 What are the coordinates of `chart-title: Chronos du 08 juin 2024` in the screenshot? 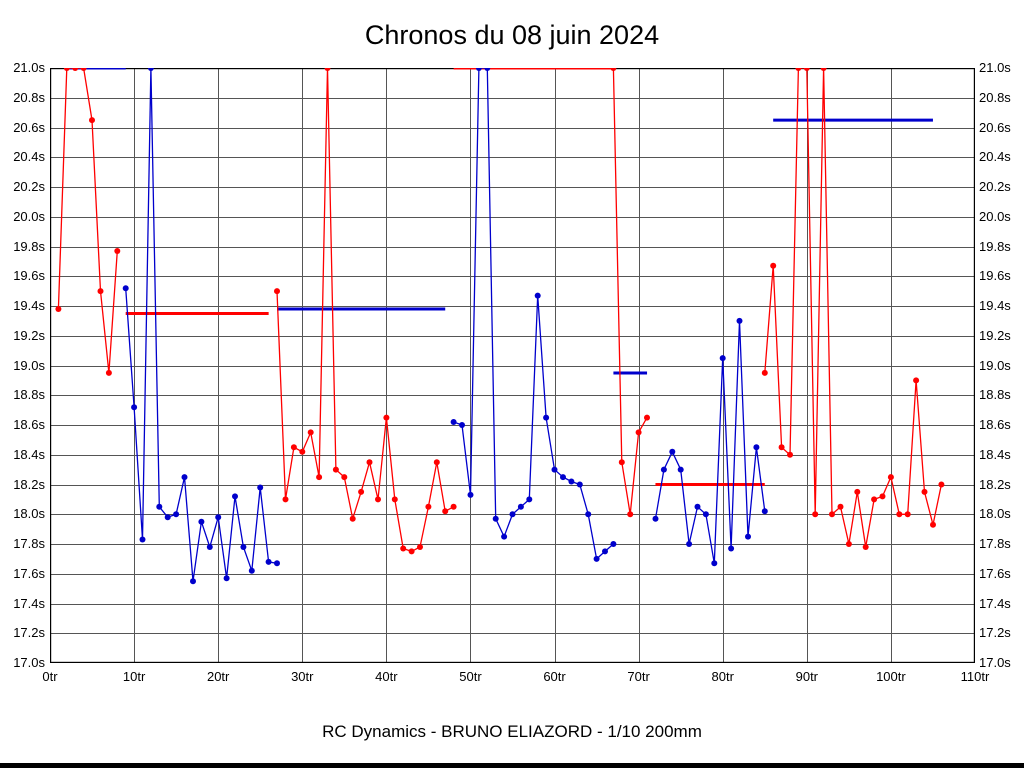 It's located at (512, 35).